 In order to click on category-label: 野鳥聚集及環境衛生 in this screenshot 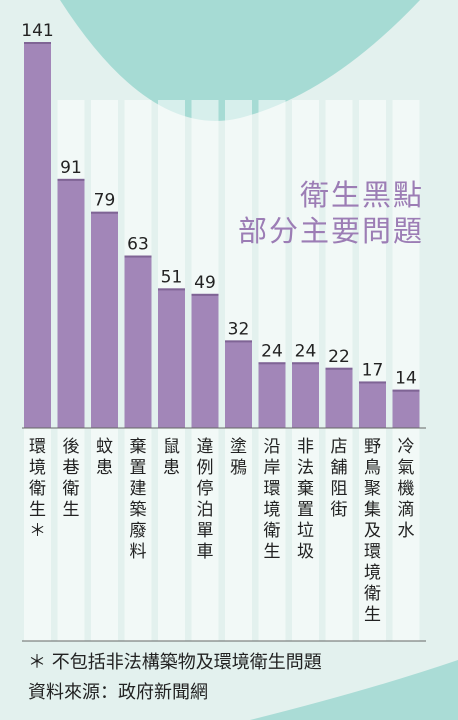, I will do `click(372, 531)`.